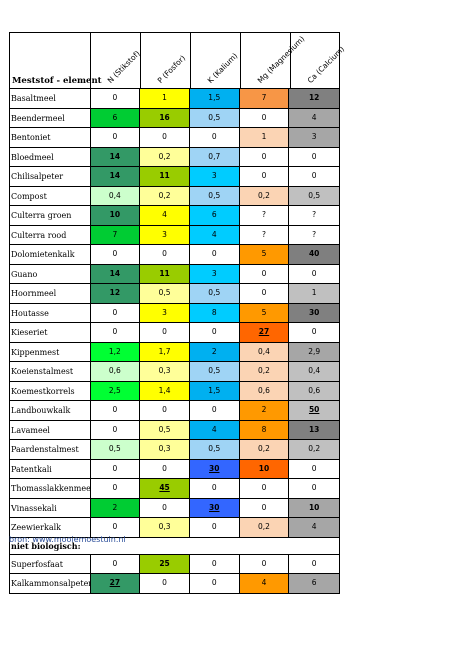 This screenshot has height=650, width=460. What do you see at coordinates (123, 66) in the screenshot?
I see `column-header-label: N (Stikstof)` at bounding box center [123, 66].